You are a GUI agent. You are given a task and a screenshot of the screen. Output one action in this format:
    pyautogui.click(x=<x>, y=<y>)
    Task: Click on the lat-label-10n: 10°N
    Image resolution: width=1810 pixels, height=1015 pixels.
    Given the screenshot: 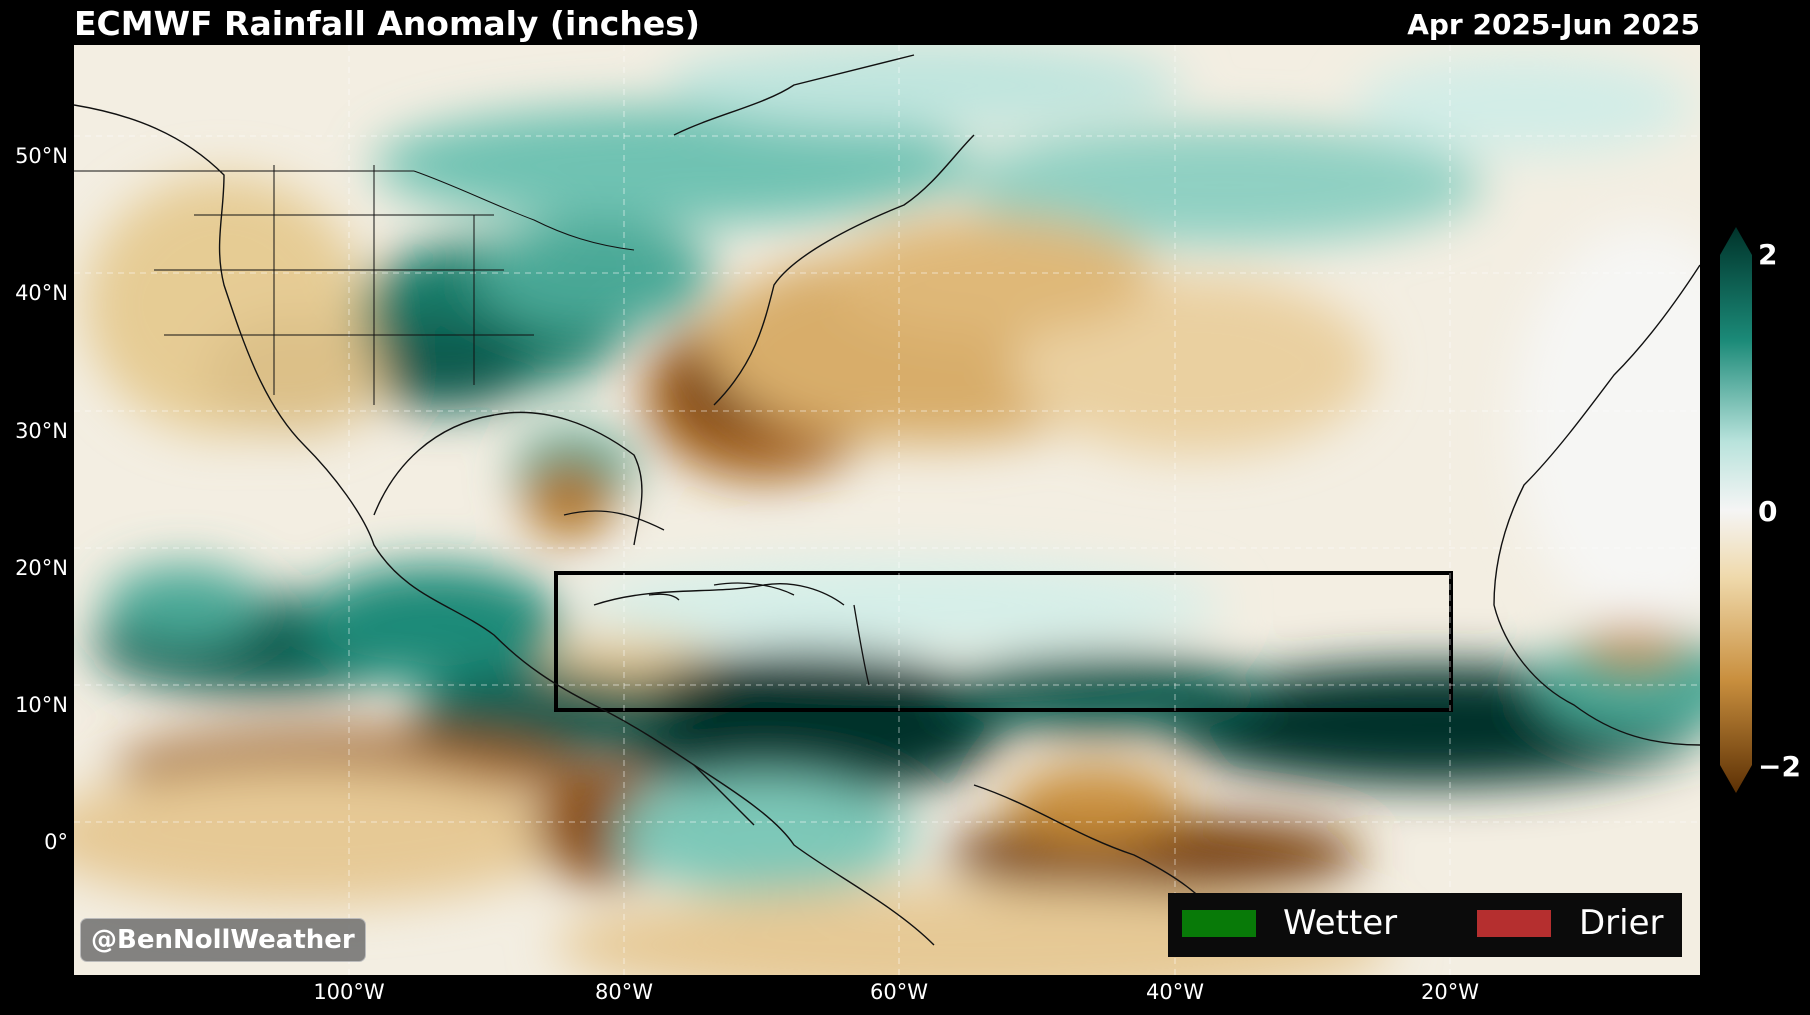 What is the action you would take?
    pyautogui.click(x=41, y=705)
    